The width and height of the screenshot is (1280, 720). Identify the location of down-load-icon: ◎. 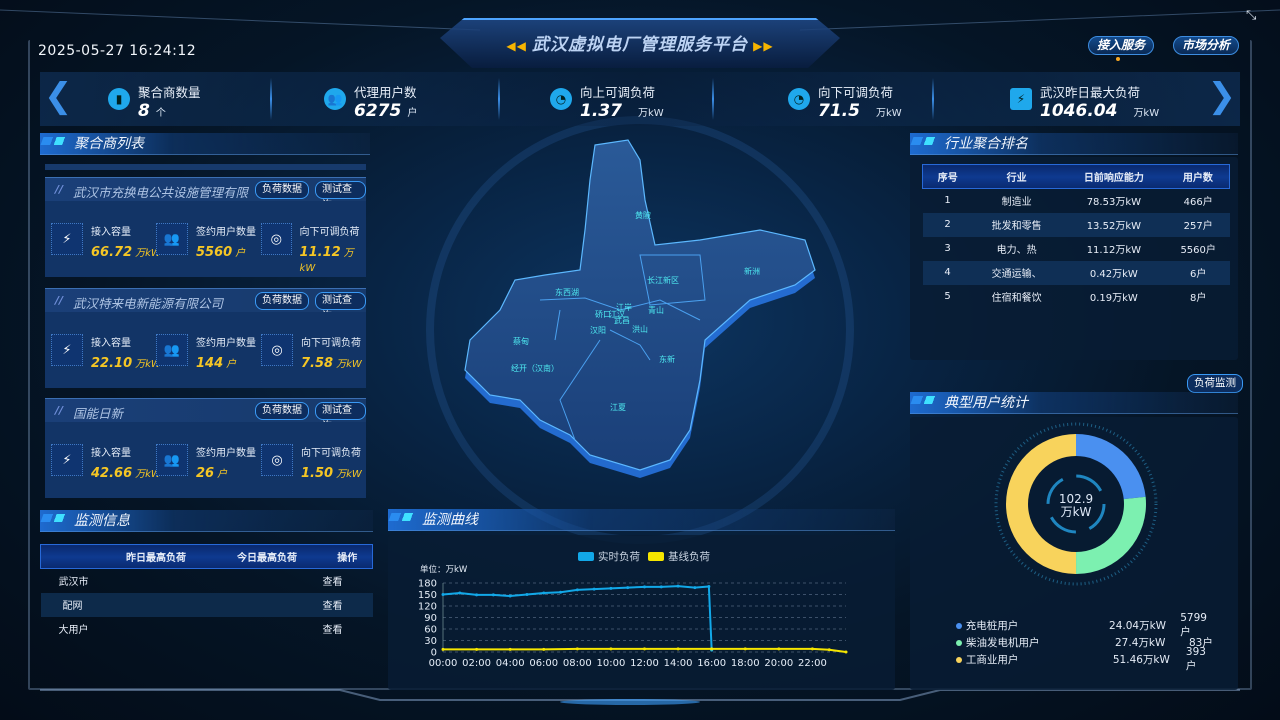
(276, 239).